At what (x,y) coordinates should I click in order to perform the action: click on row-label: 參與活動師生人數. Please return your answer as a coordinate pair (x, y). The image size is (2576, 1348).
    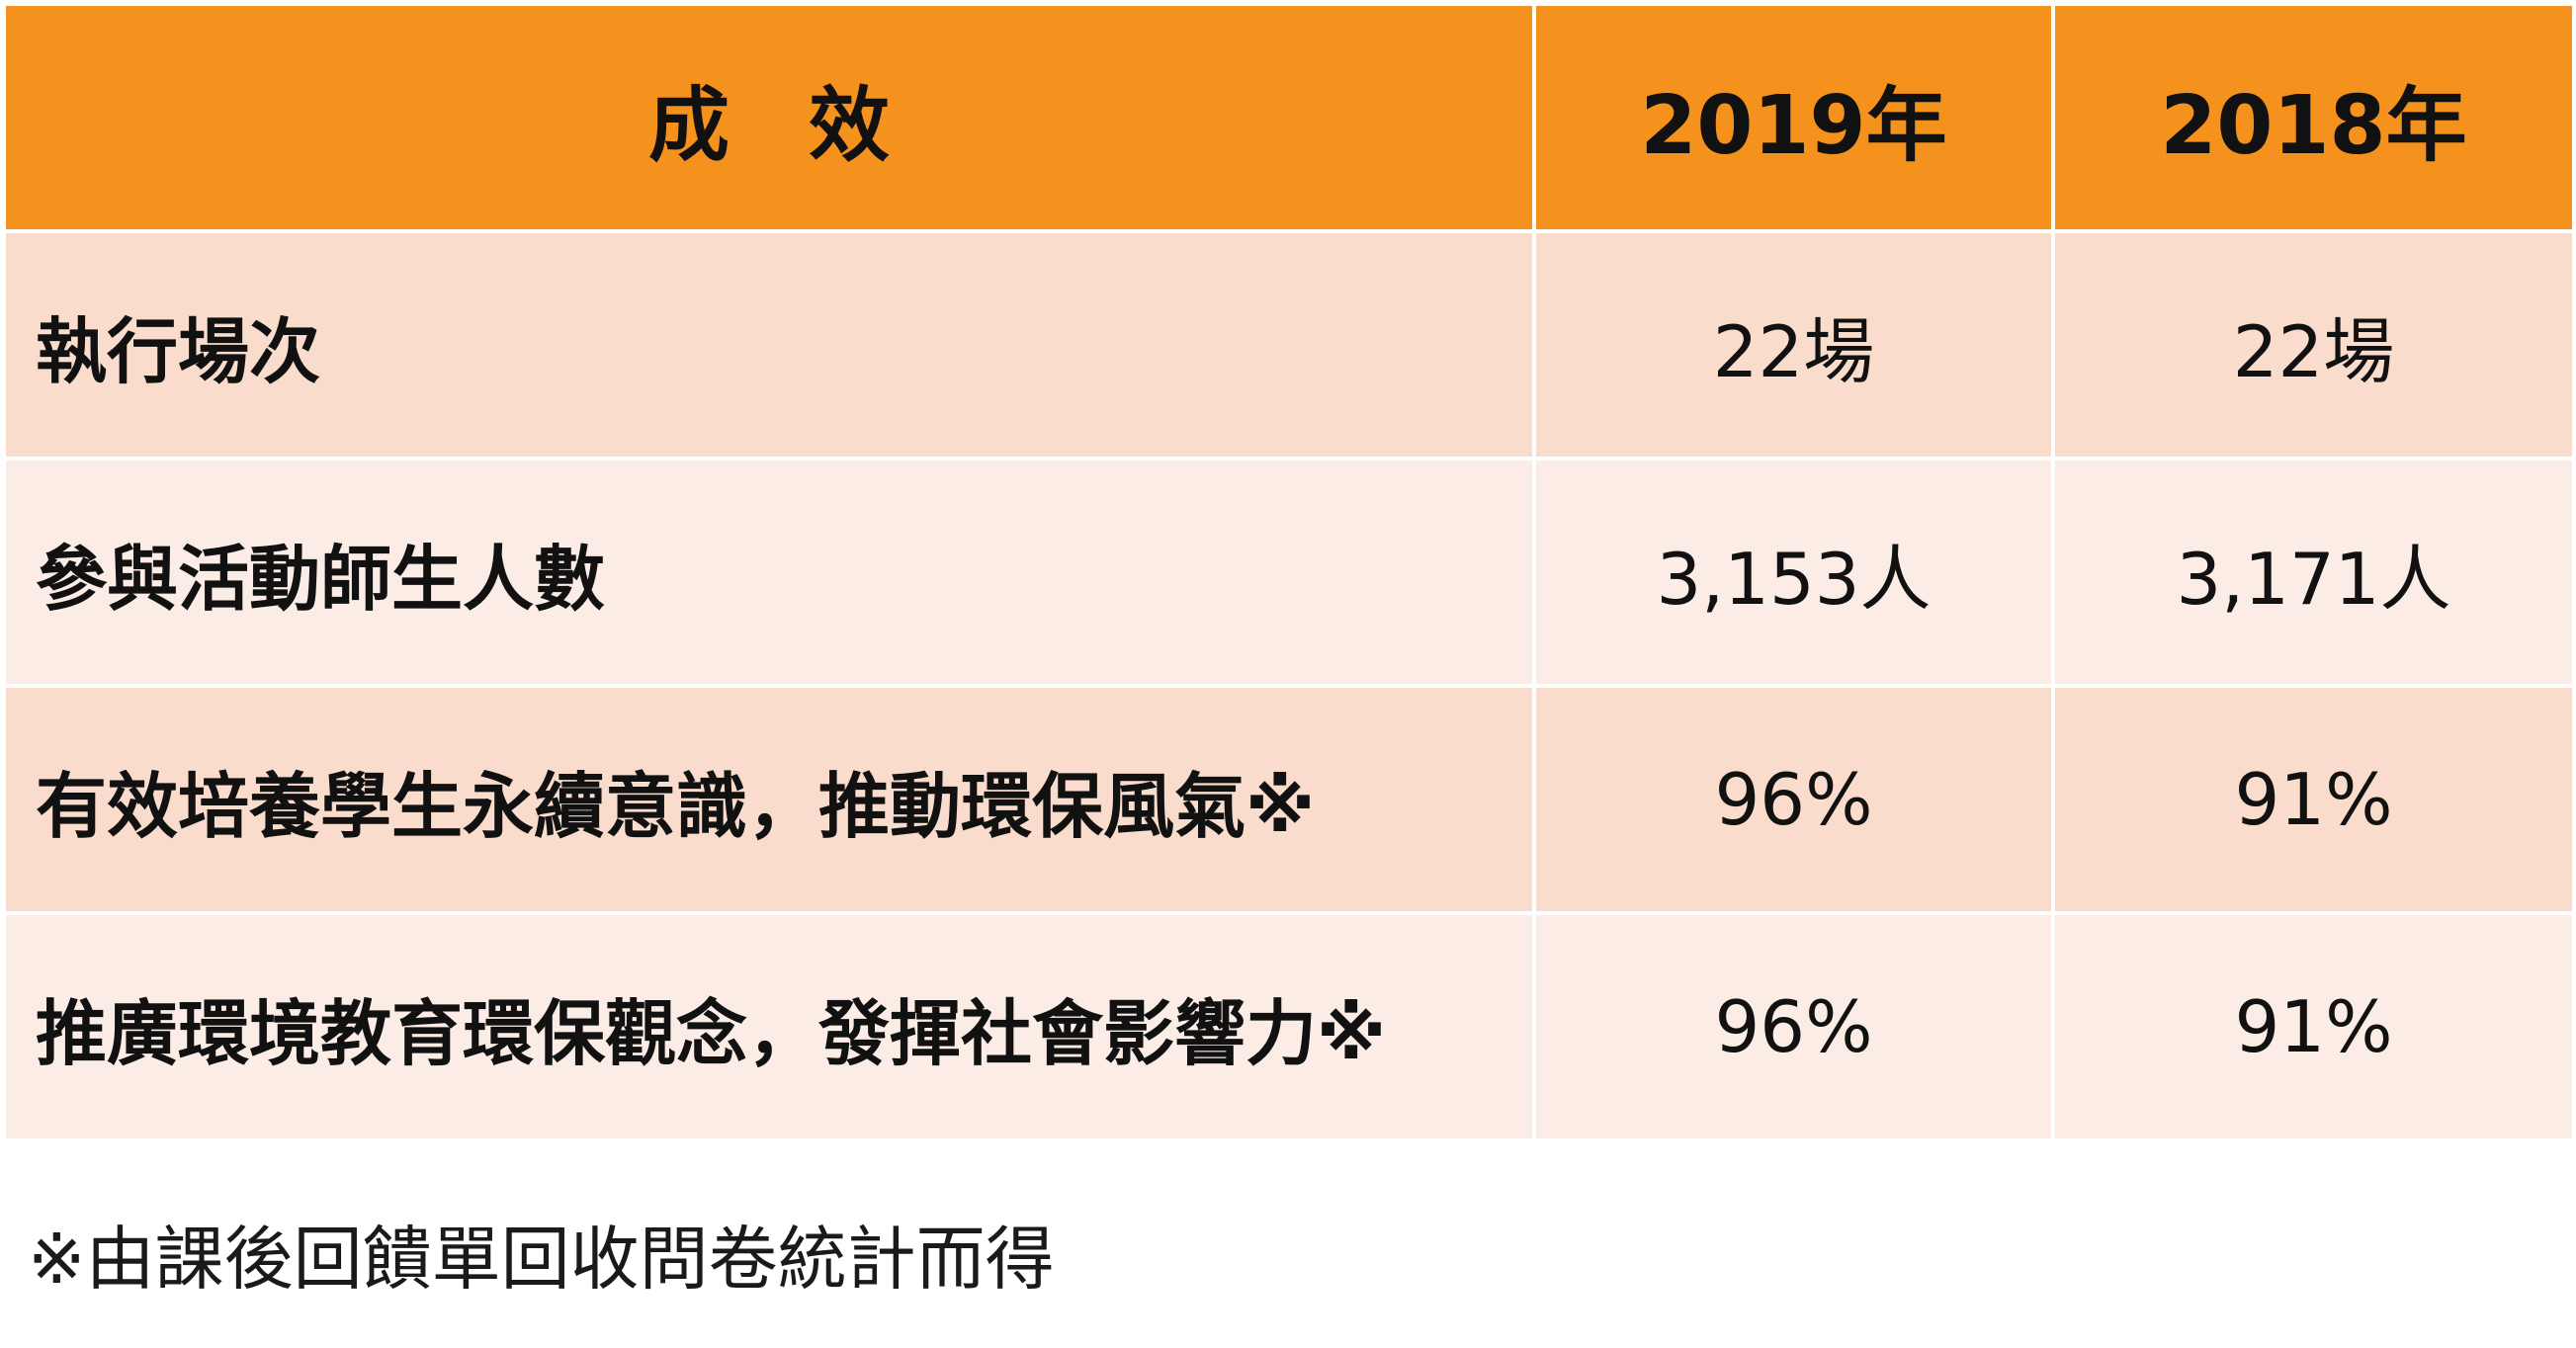
    Looking at the image, I should click on (769, 572).